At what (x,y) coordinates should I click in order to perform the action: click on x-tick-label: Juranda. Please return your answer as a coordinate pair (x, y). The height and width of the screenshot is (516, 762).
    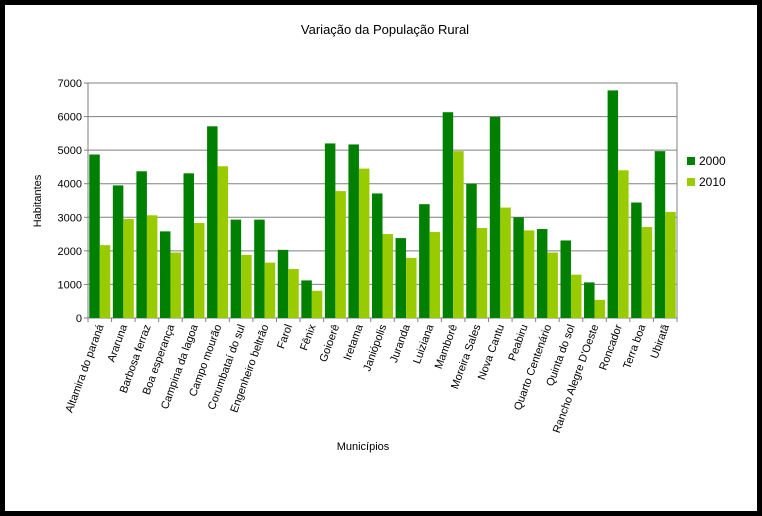
    Looking at the image, I should click on (400, 343).